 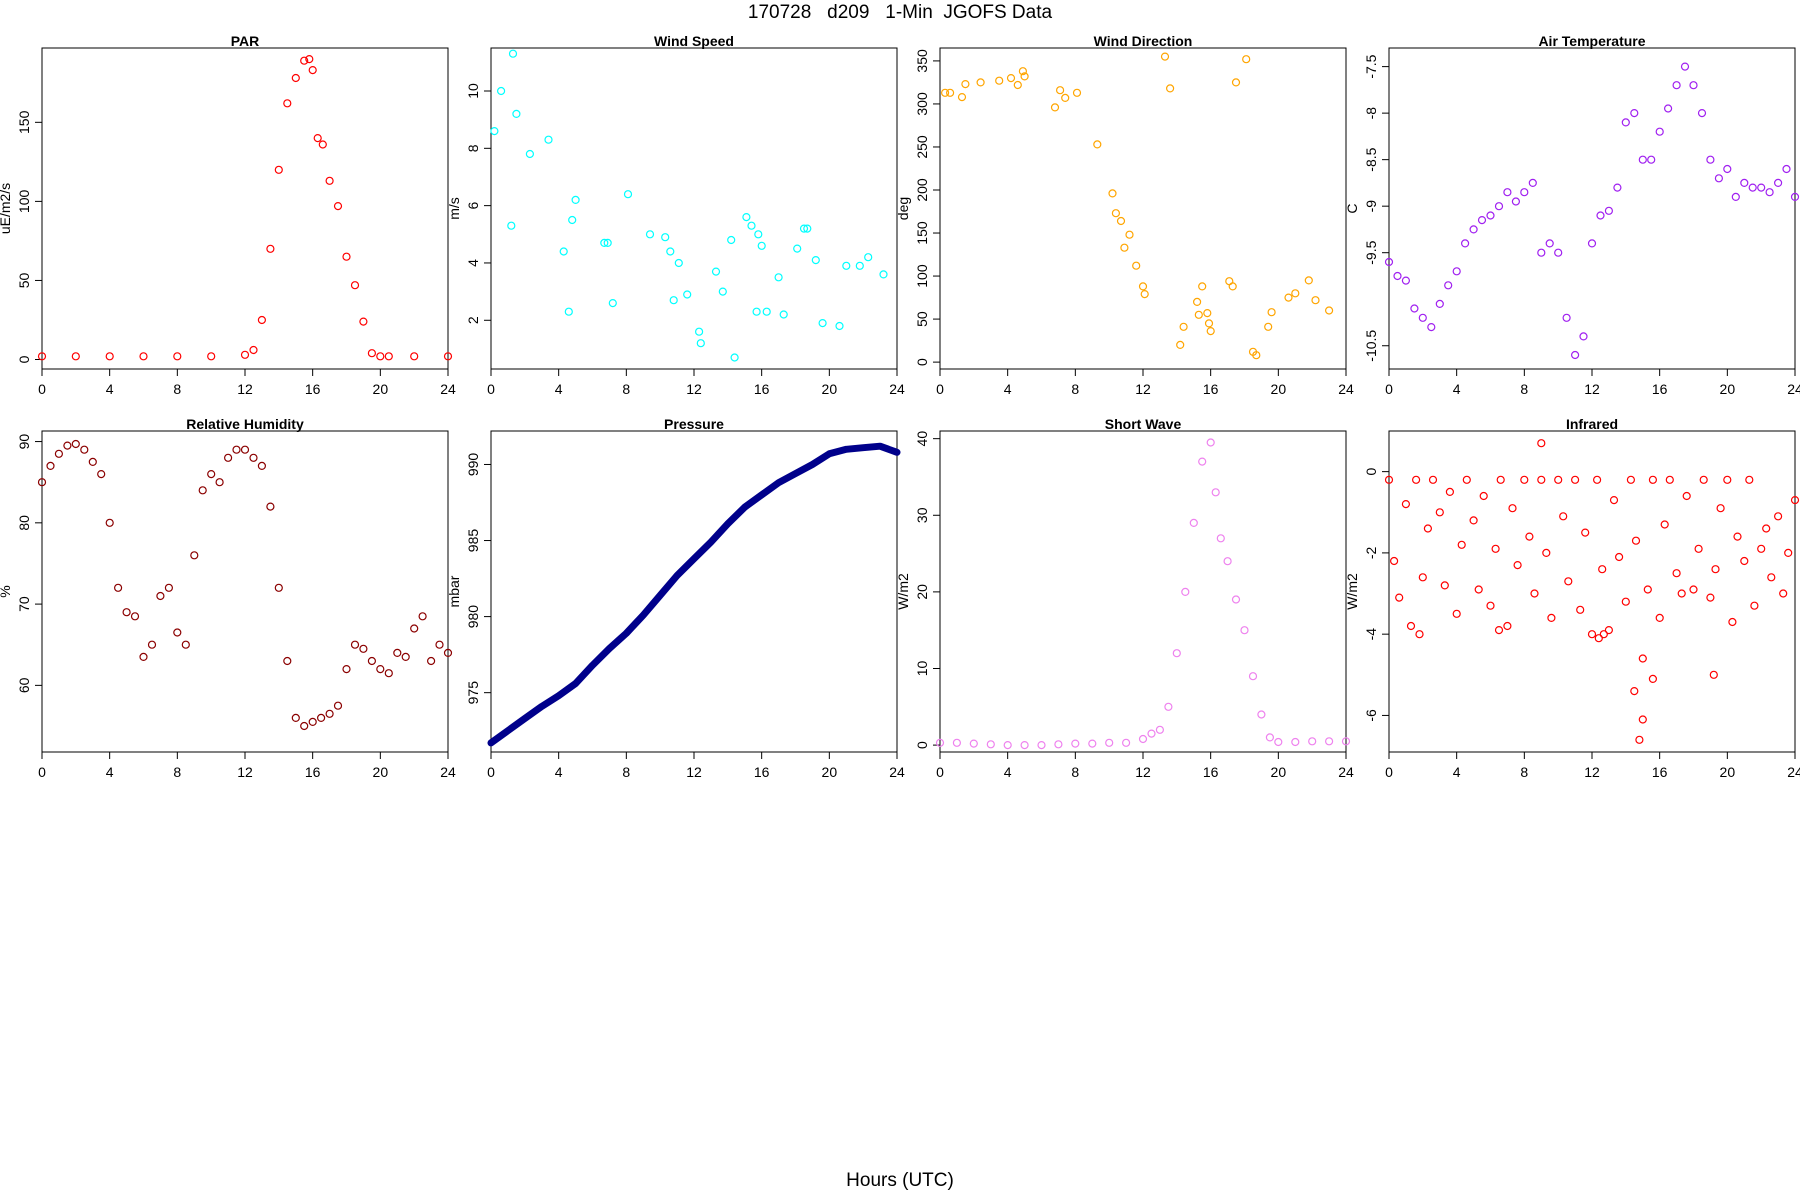 I want to click on y-tick-label: -7.5, so click(x=1371, y=66).